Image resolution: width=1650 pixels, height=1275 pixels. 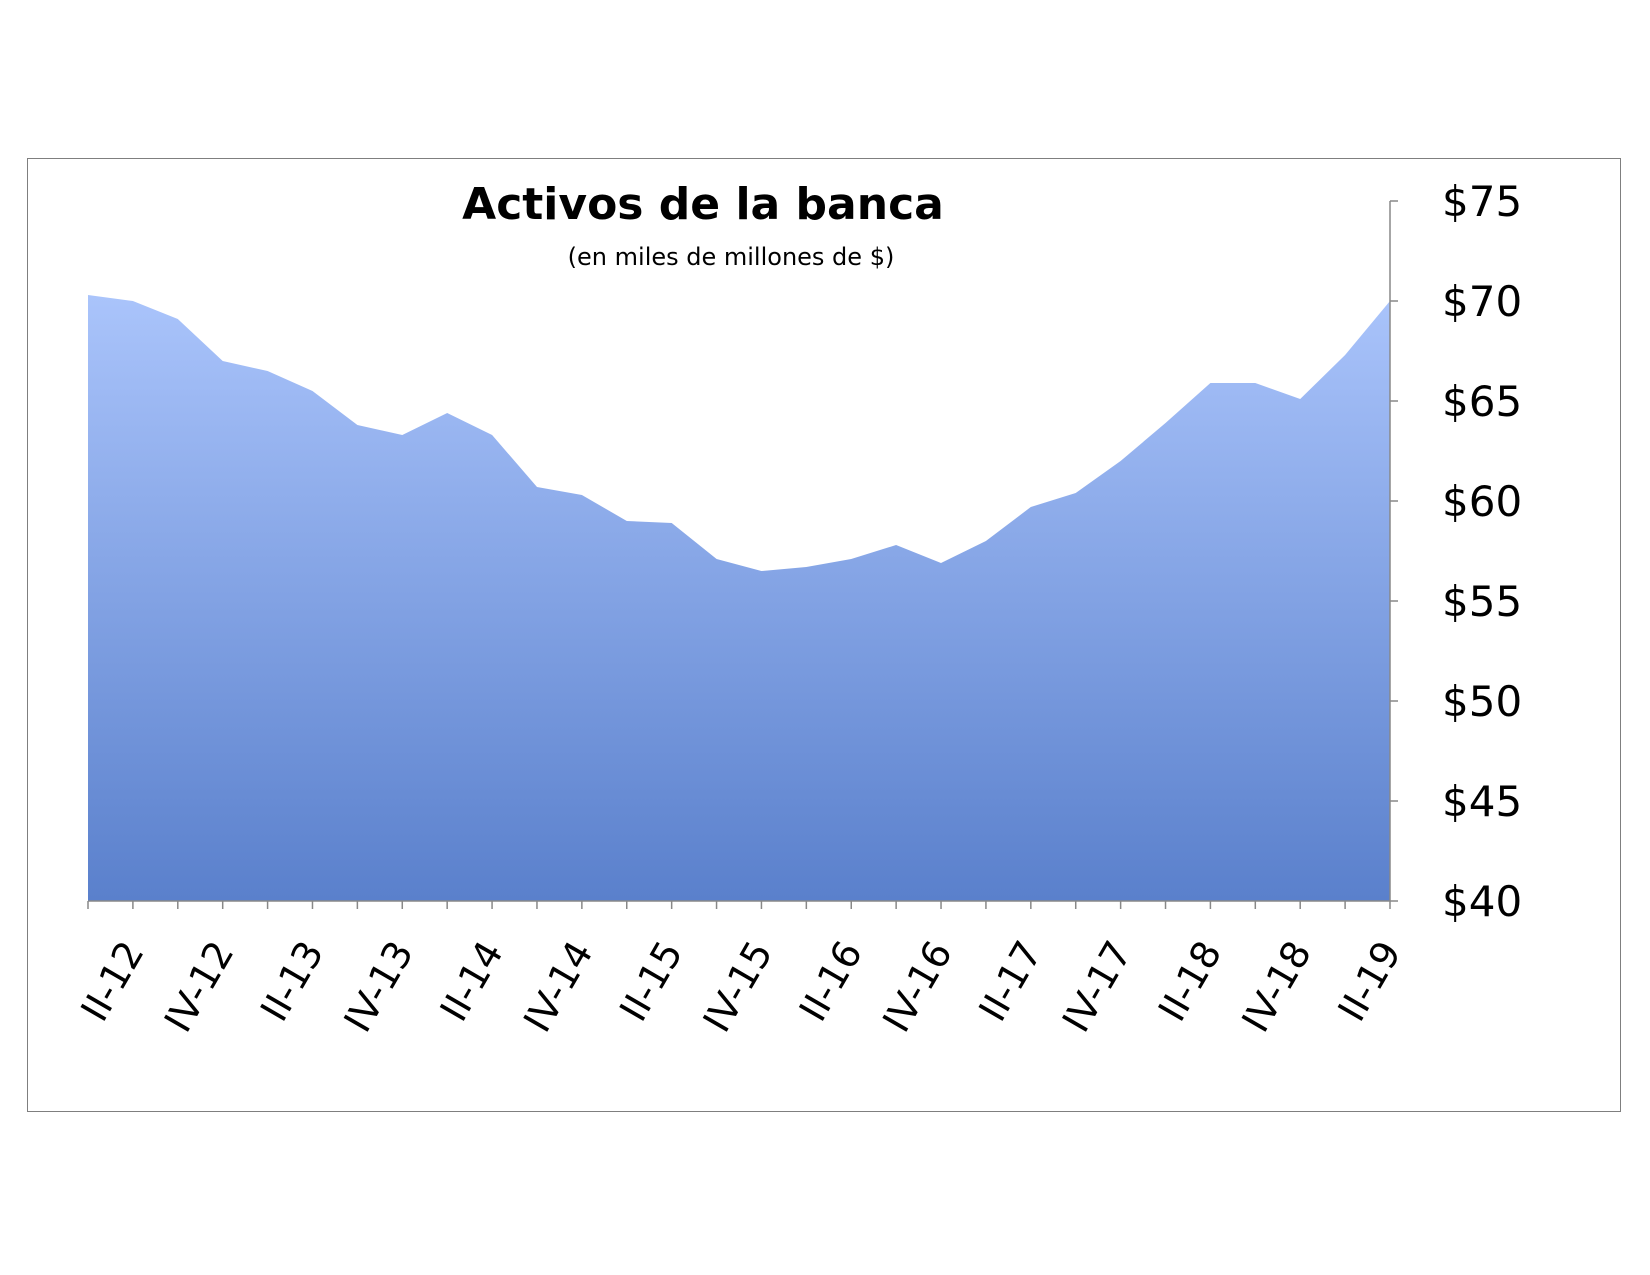 What do you see at coordinates (731, 257) in the screenshot?
I see `chart-subtitle: (en miles de millones de $)` at bounding box center [731, 257].